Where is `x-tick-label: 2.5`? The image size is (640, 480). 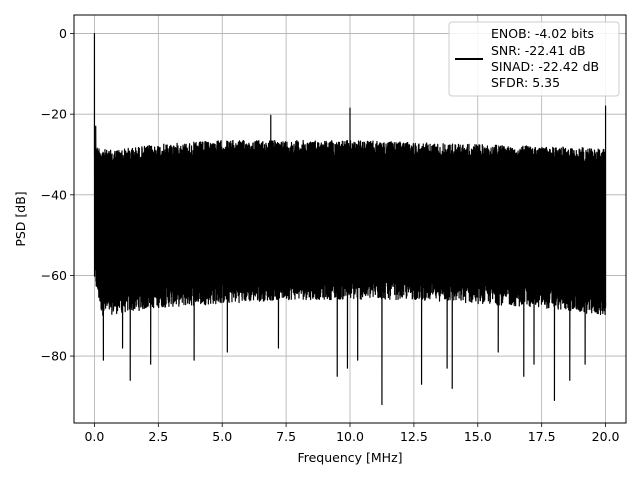 x-tick-label: 2.5 is located at coordinates (158, 436).